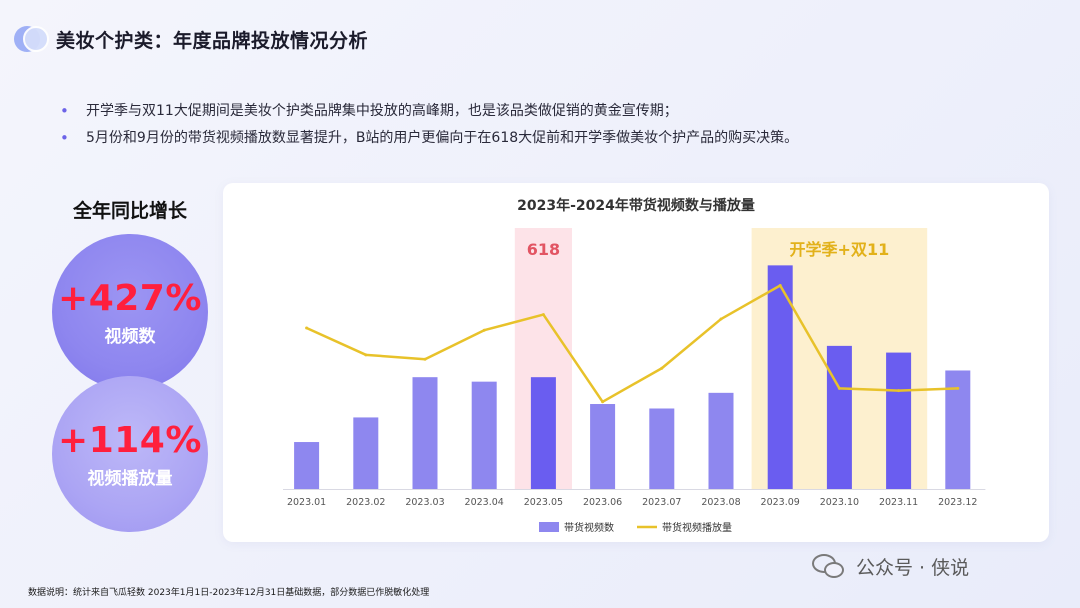  What do you see at coordinates (130, 440) in the screenshot?
I see `growth-value: +114%` at bounding box center [130, 440].